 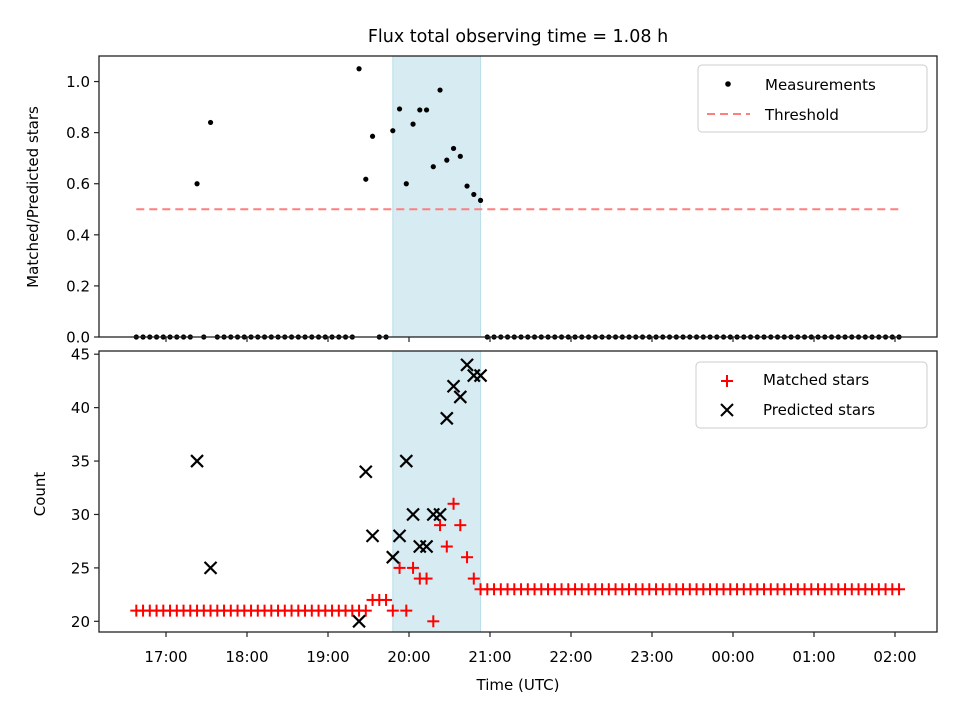 I want to click on legend-measurements-label: Measurements, so click(x=820, y=85).